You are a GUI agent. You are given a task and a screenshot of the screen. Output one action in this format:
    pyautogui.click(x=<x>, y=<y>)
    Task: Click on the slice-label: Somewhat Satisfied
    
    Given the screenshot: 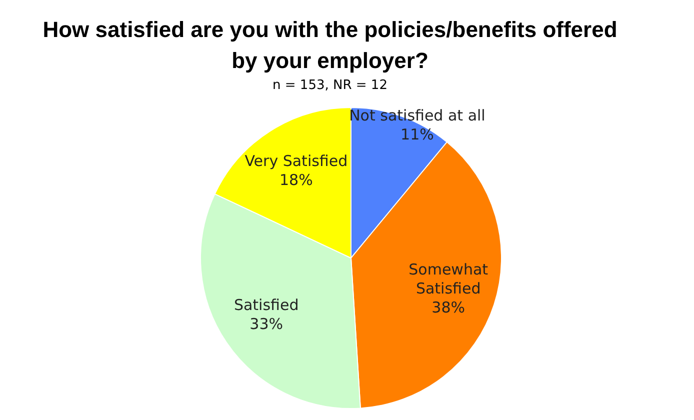 What is the action you would take?
    pyautogui.click(x=448, y=279)
    